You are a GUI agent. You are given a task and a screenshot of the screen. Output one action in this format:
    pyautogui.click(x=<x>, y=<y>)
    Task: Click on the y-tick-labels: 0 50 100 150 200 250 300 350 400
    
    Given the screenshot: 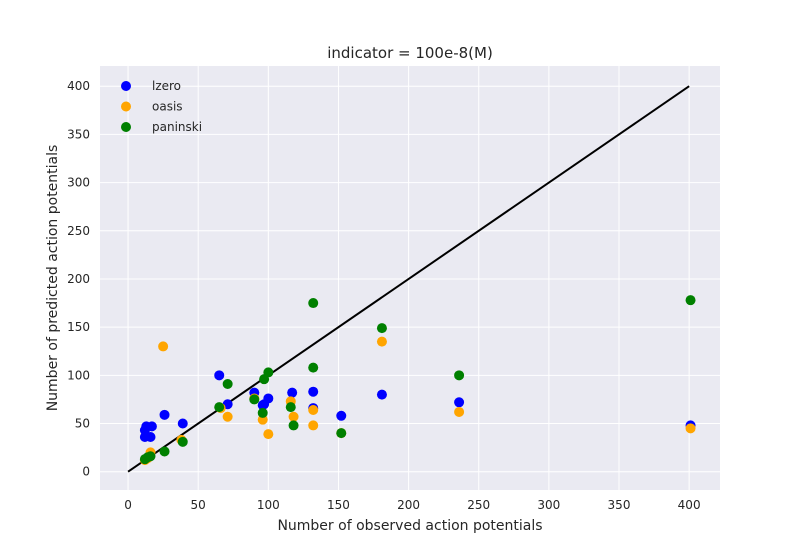 What is the action you would take?
    pyautogui.click(x=78, y=278)
    